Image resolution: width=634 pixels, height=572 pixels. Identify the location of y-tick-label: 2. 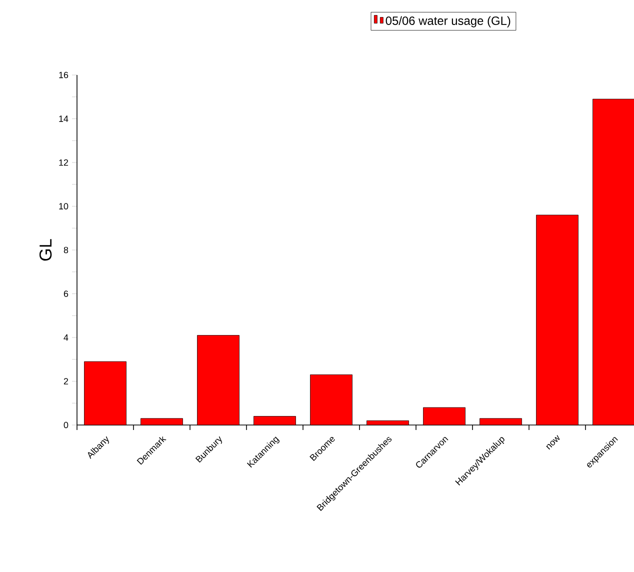
(66, 381).